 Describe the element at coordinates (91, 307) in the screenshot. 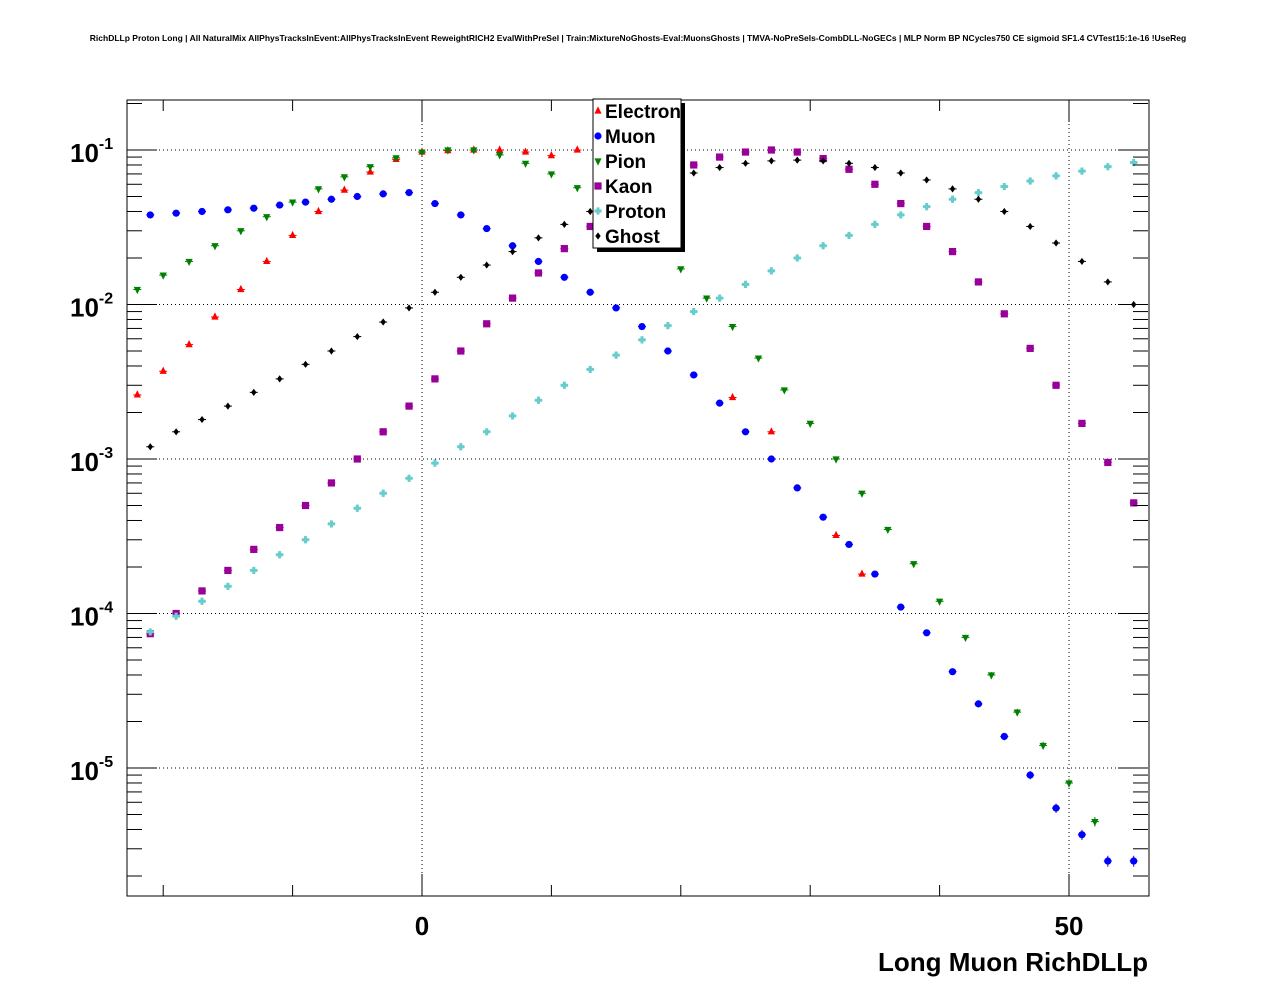

I see `y-tick-label: 10⁻²` at that location.